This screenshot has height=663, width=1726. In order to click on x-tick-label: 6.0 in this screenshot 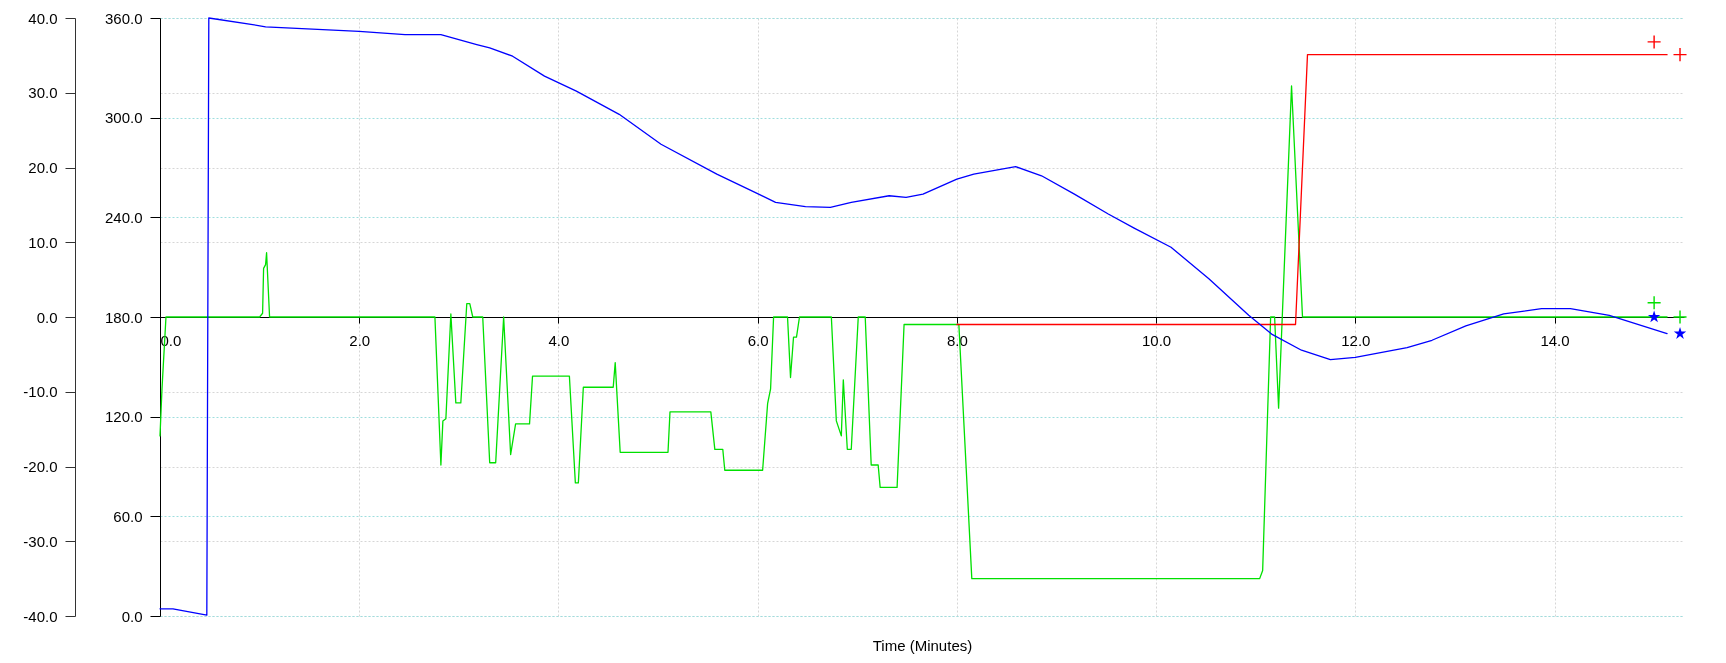, I will do `click(758, 340)`.